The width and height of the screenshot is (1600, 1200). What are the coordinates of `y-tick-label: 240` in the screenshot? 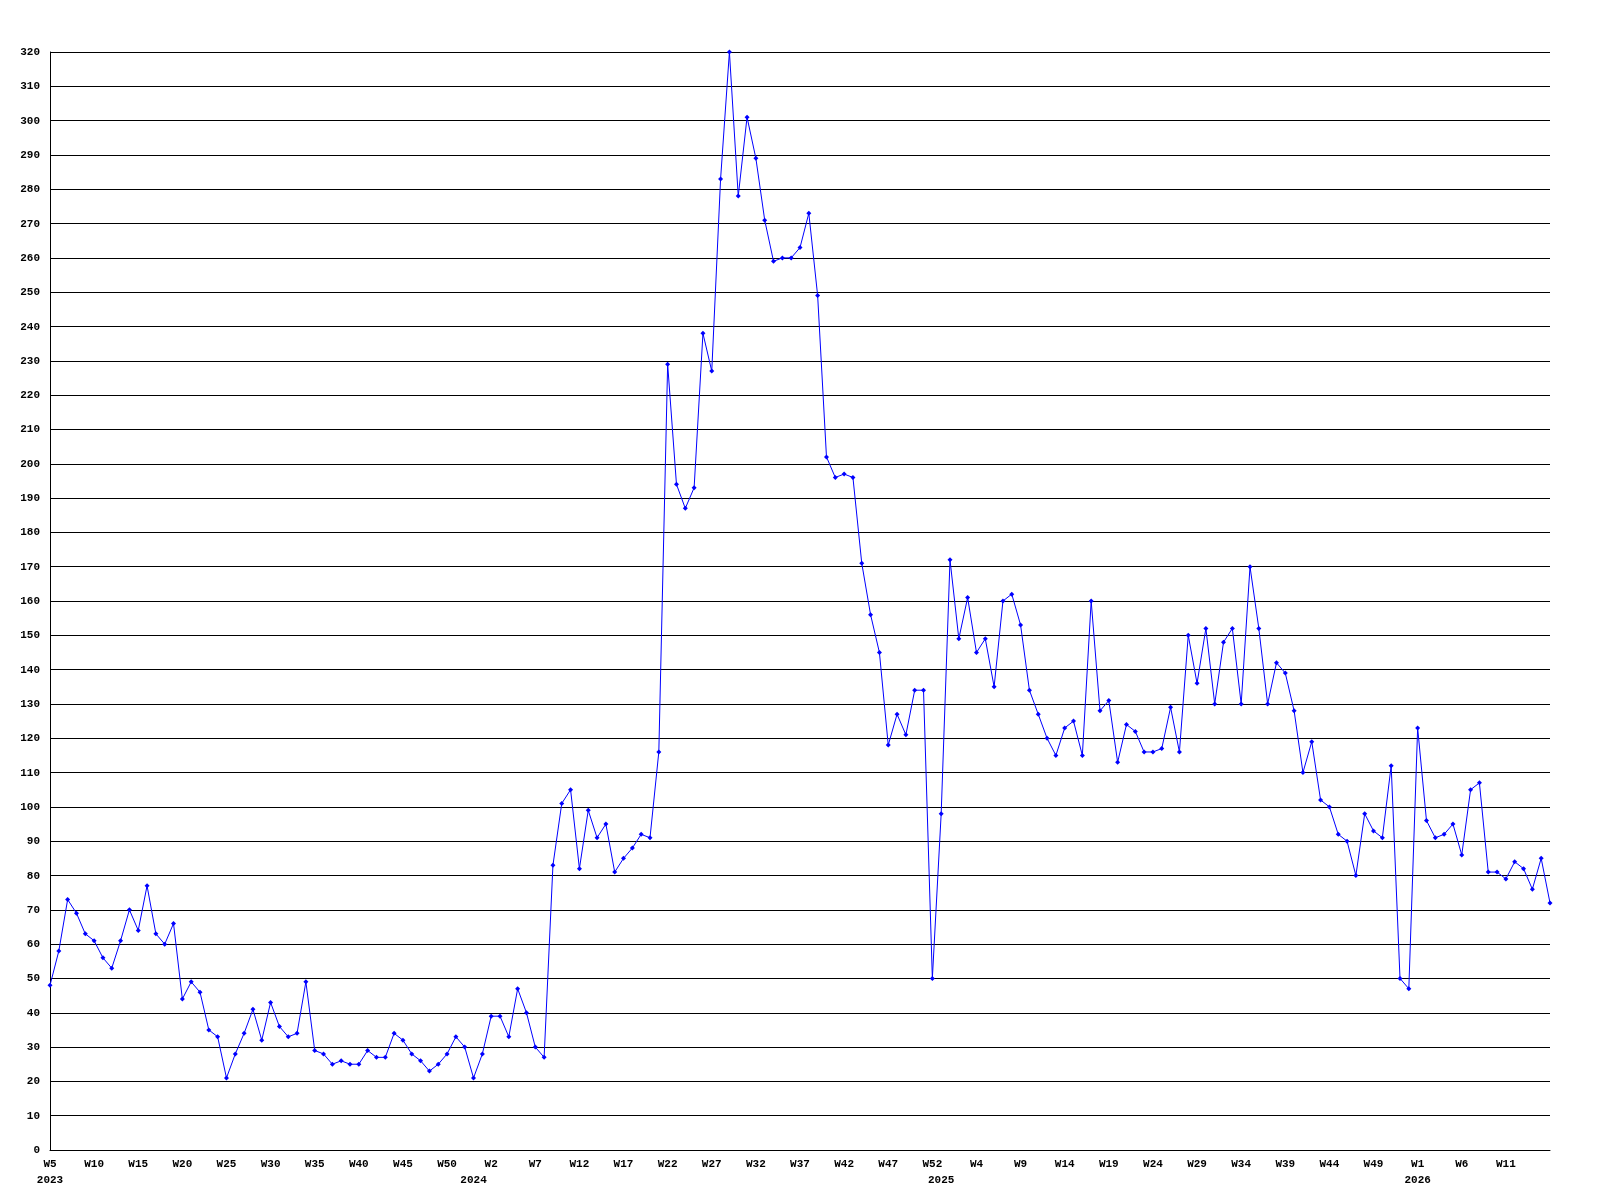 It's located at (30, 326).